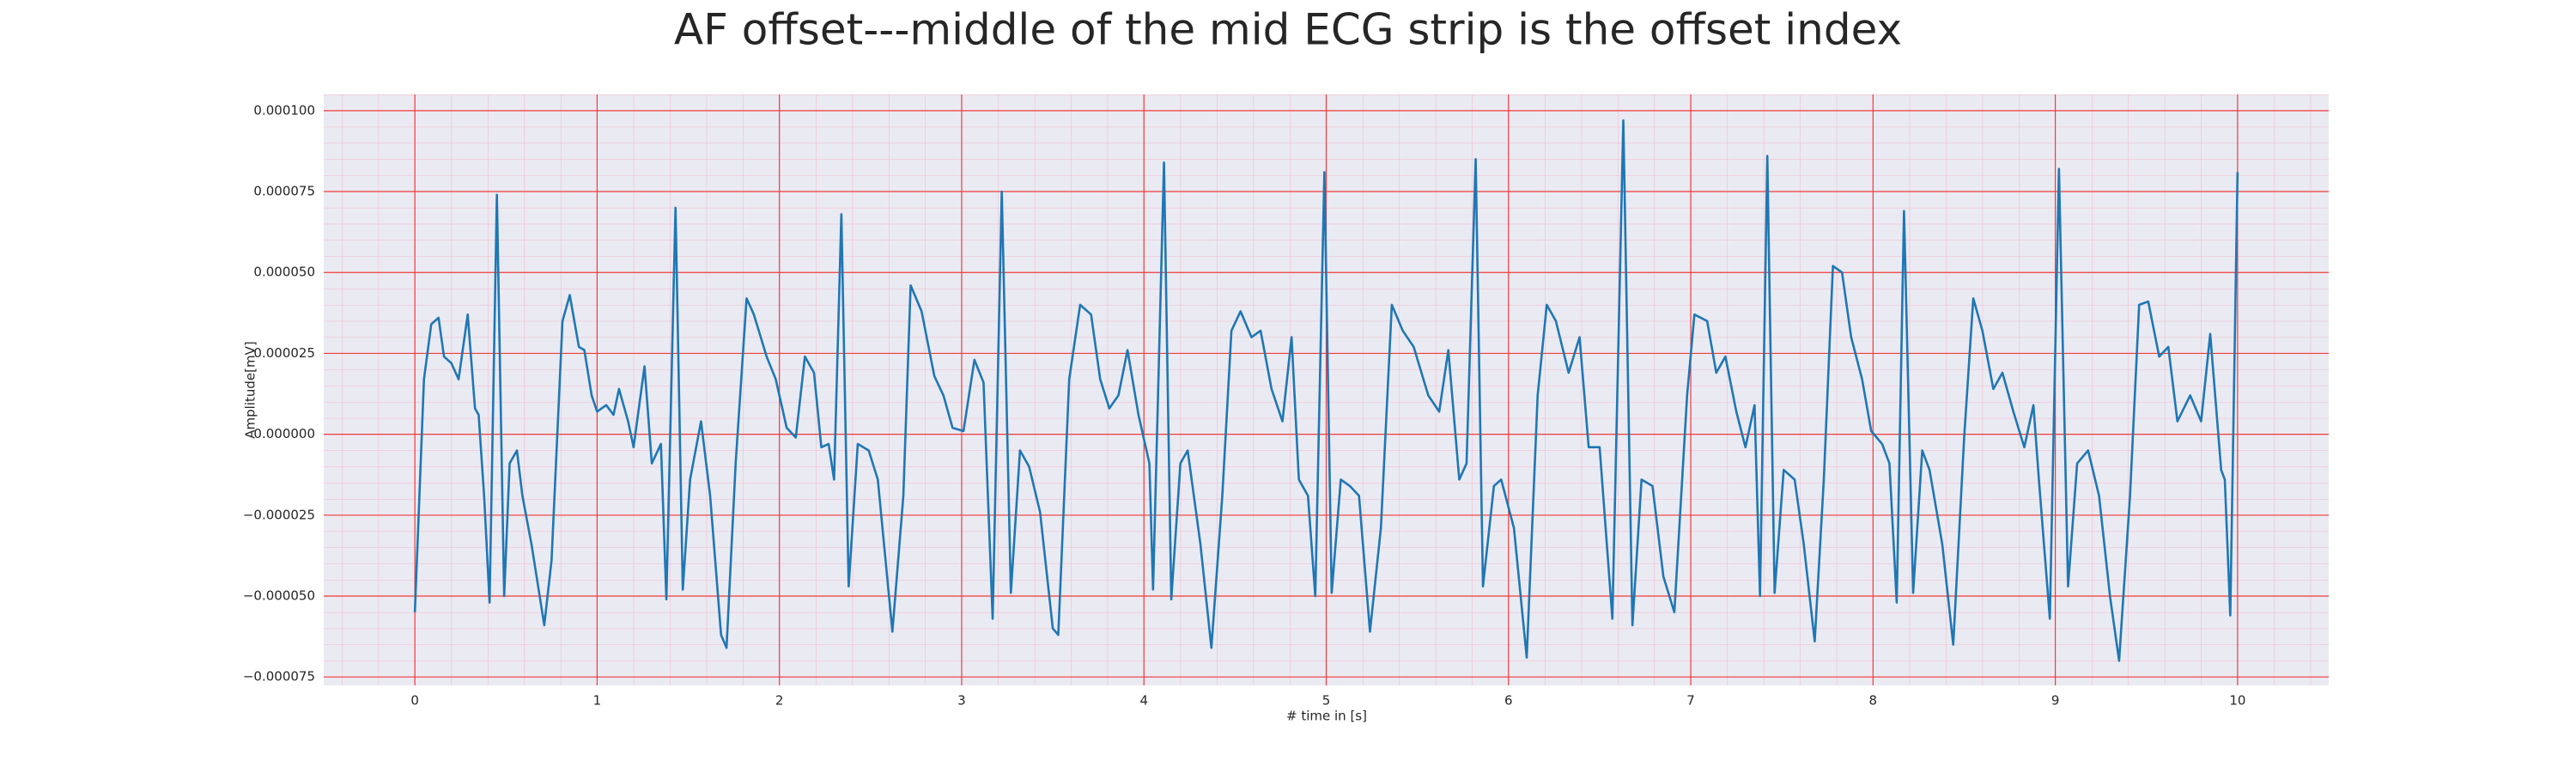 The image size is (2576, 773). What do you see at coordinates (279, 677) in the screenshot?
I see `y-tick-label: −0.000075` at bounding box center [279, 677].